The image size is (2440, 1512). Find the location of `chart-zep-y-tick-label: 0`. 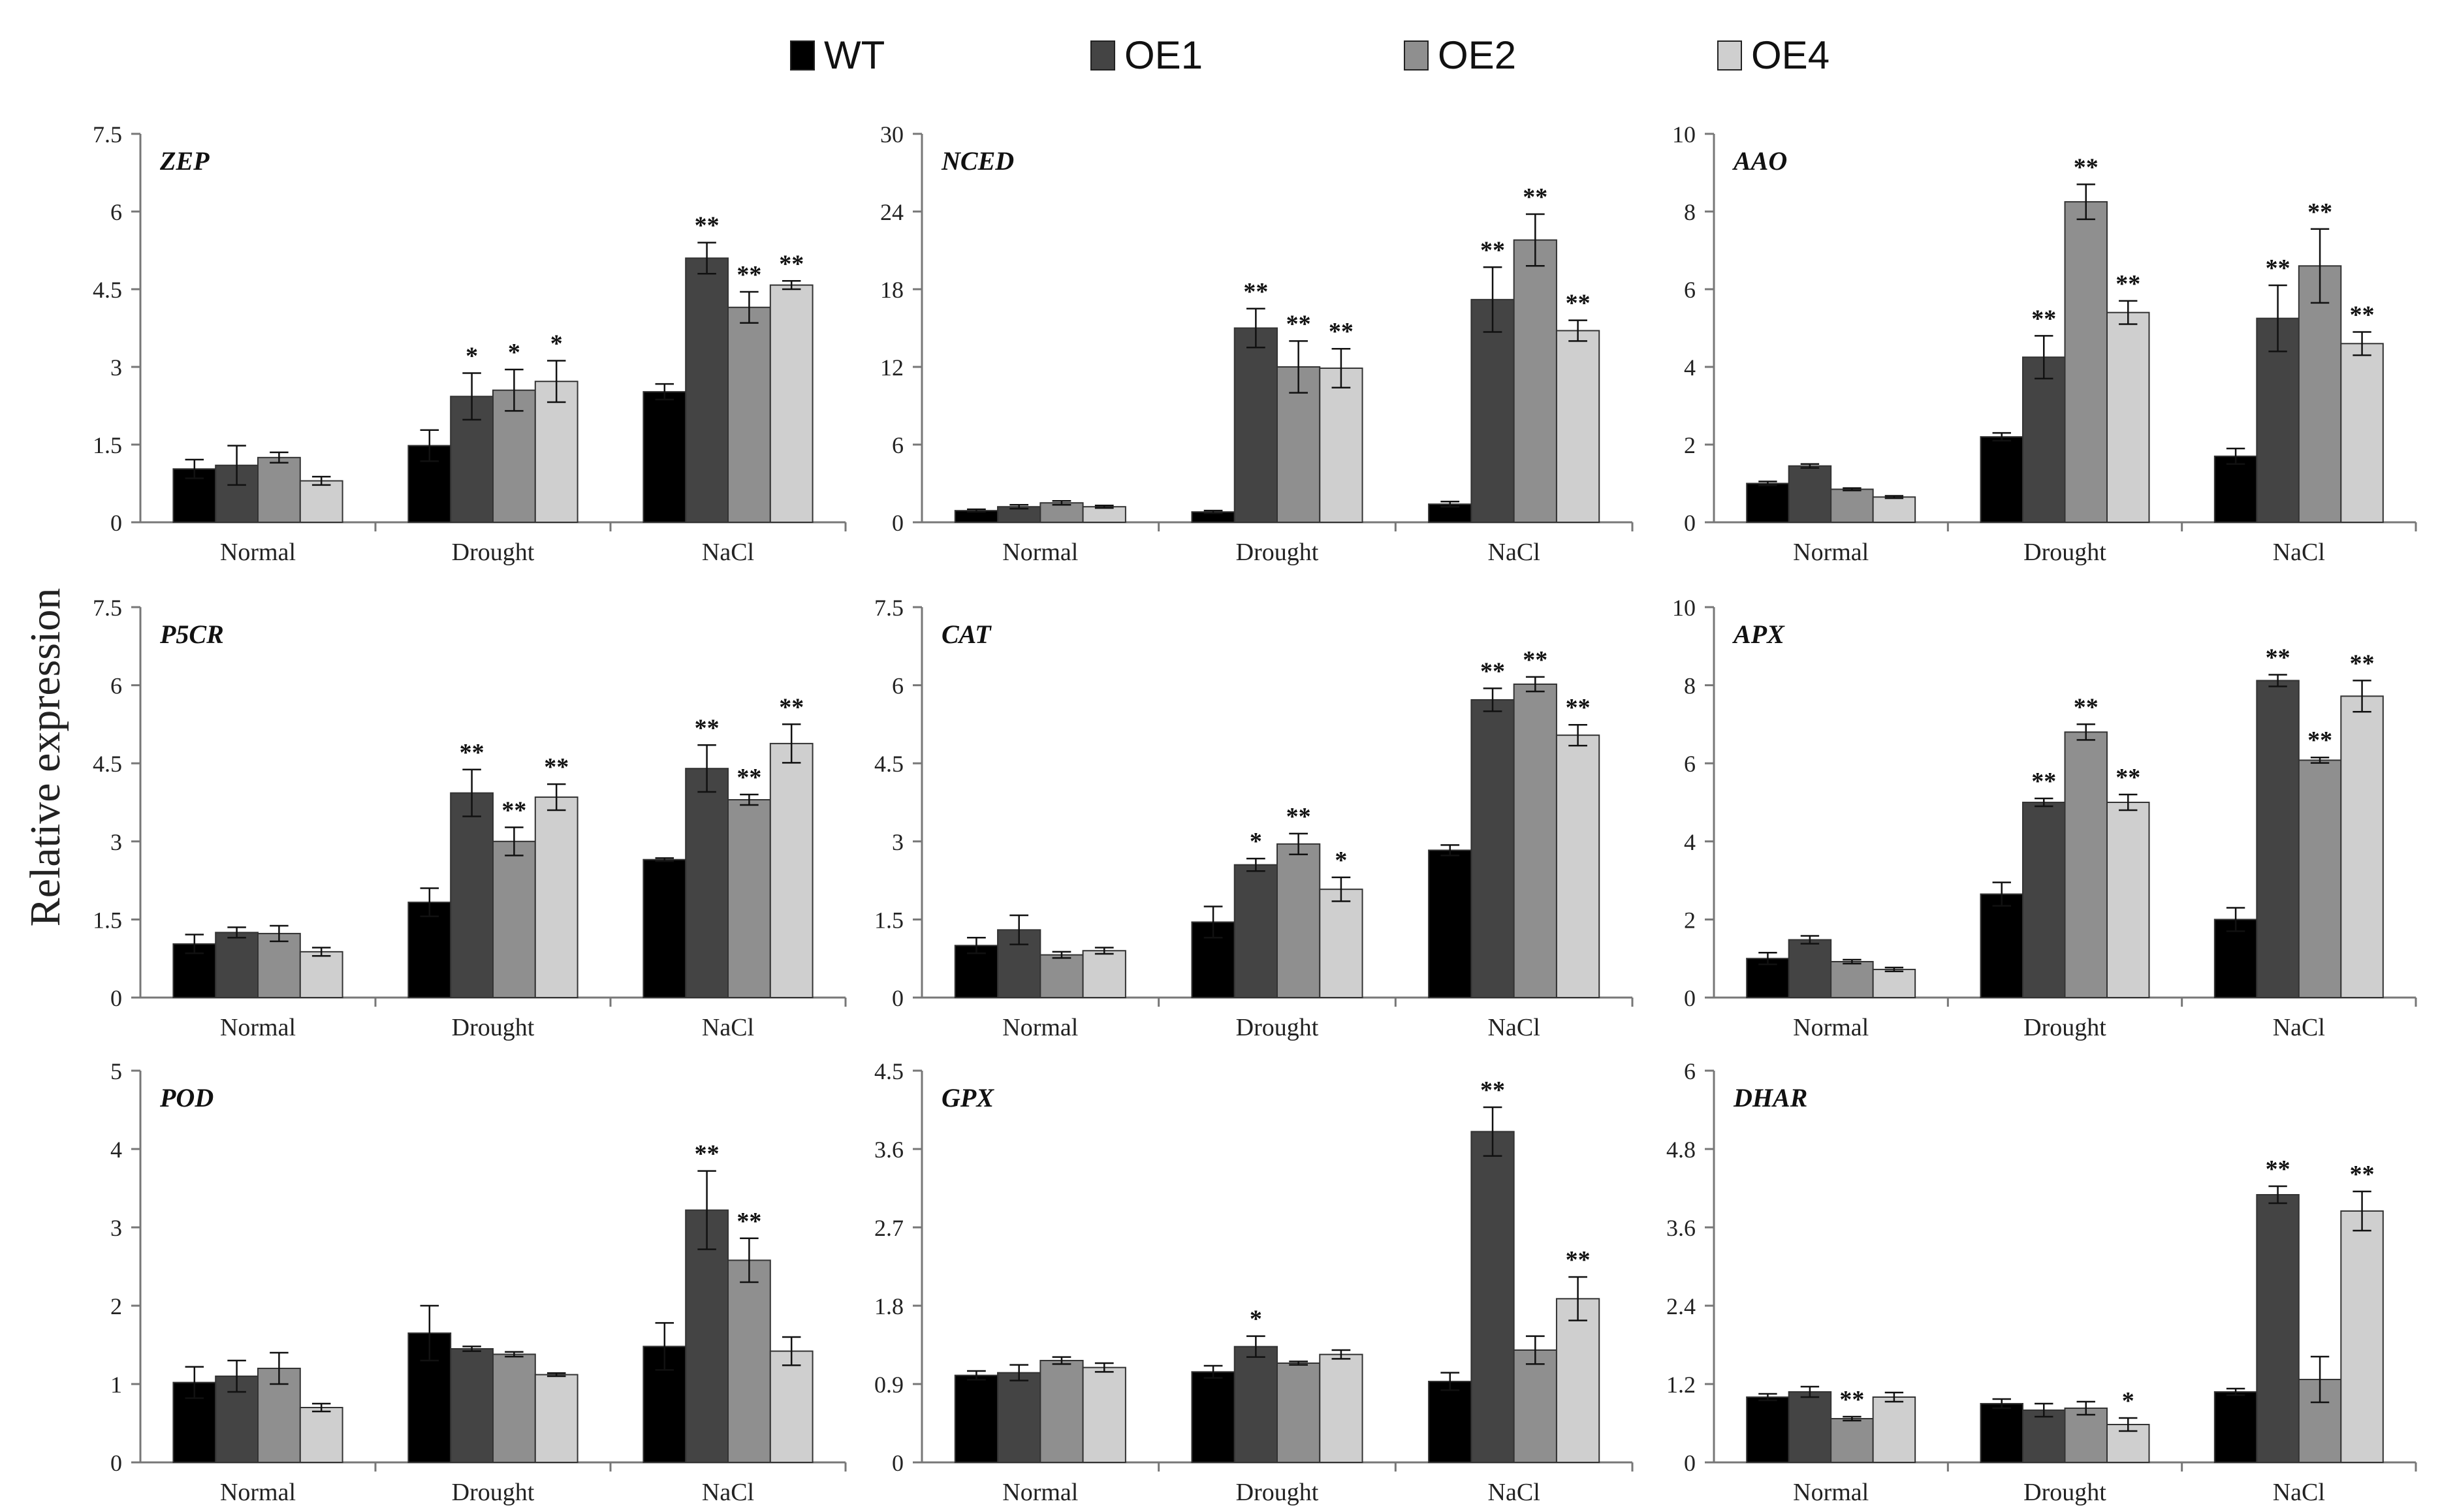

chart-zep-y-tick-label: 0 is located at coordinates (116, 523).